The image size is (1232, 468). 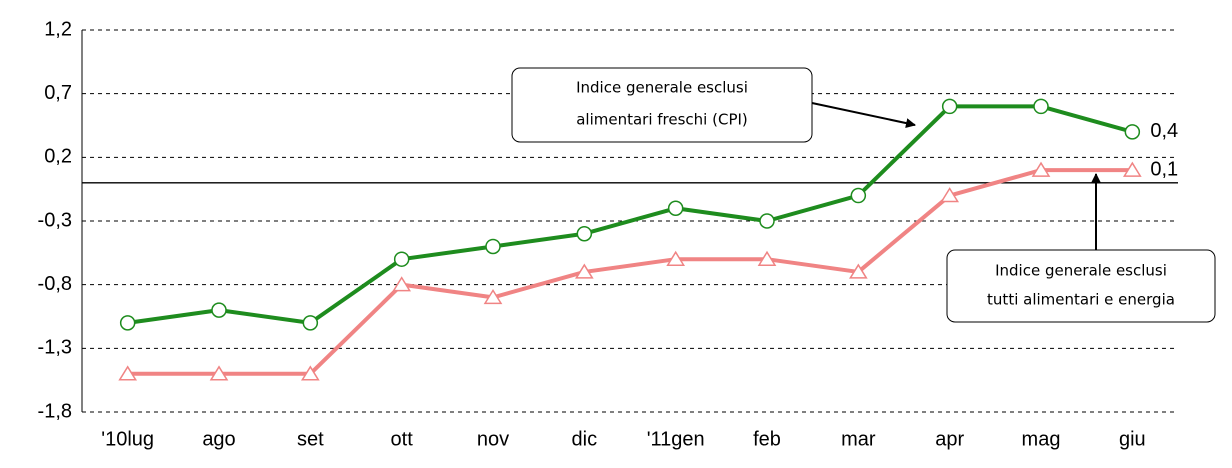 What do you see at coordinates (493, 439) in the screenshot?
I see `x-tick-label: nov` at bounding box center [493, 439].